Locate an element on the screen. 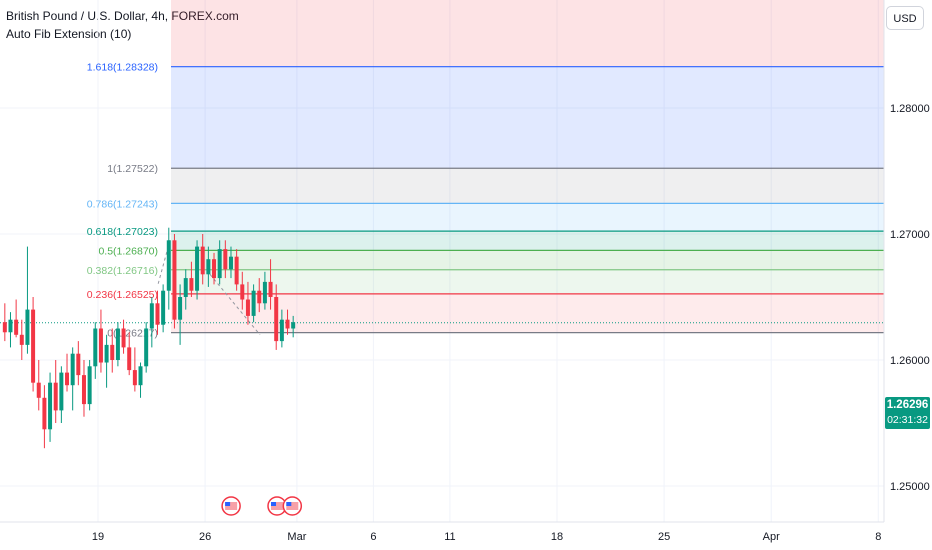 This screenshot has height=550, width=932. time-tick-label: Apr is located at coordinates (771, 537).